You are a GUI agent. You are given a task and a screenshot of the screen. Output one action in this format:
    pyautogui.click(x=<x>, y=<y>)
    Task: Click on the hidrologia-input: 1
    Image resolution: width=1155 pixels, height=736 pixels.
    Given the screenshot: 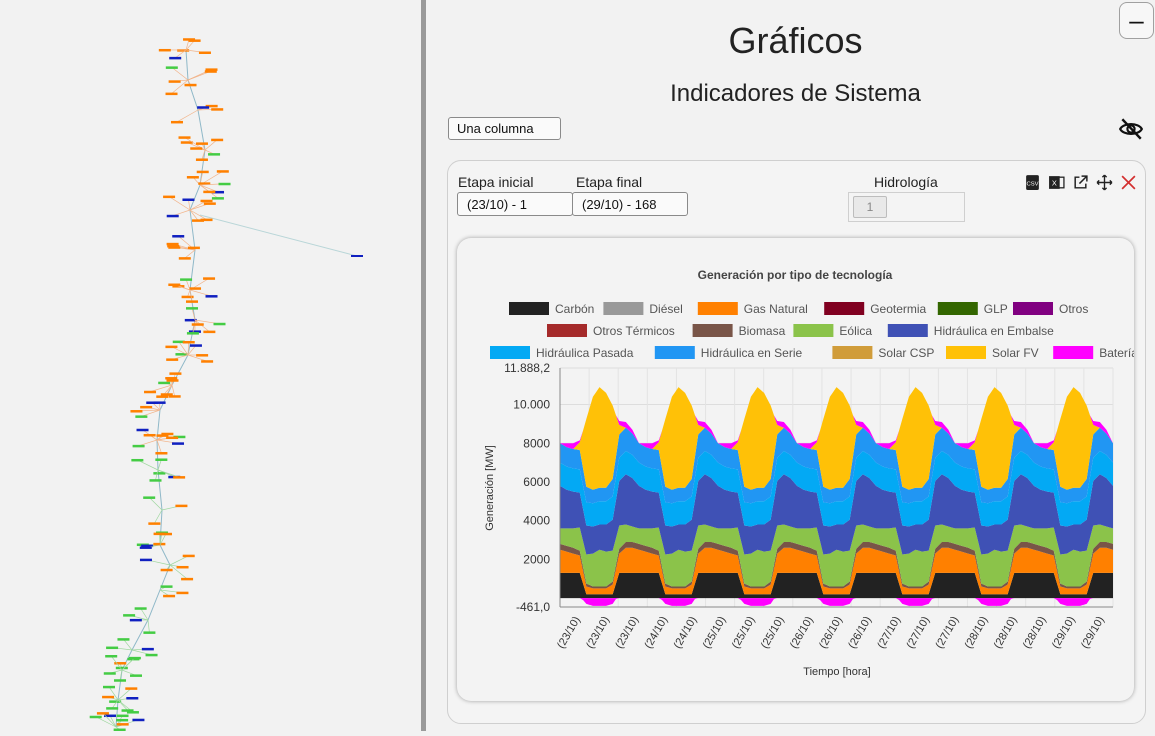 What is the action you would take?
    pyautogui.click(x=870, y=207)
    